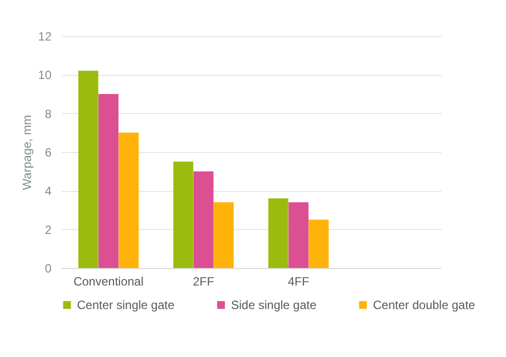 This screenshot has height=357, width=506. What do you see at coordinates (48, 191) in the screenshot?
I see `y-tick-label: 4` at bounding box center [48, 191].